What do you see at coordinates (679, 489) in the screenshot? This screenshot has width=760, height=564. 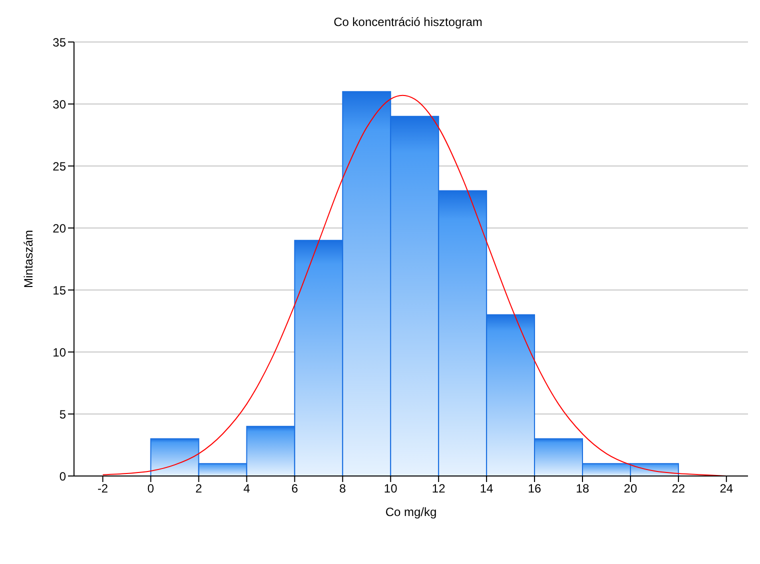 I see `x-tick-label: 22` at bounding box center [679, 489].